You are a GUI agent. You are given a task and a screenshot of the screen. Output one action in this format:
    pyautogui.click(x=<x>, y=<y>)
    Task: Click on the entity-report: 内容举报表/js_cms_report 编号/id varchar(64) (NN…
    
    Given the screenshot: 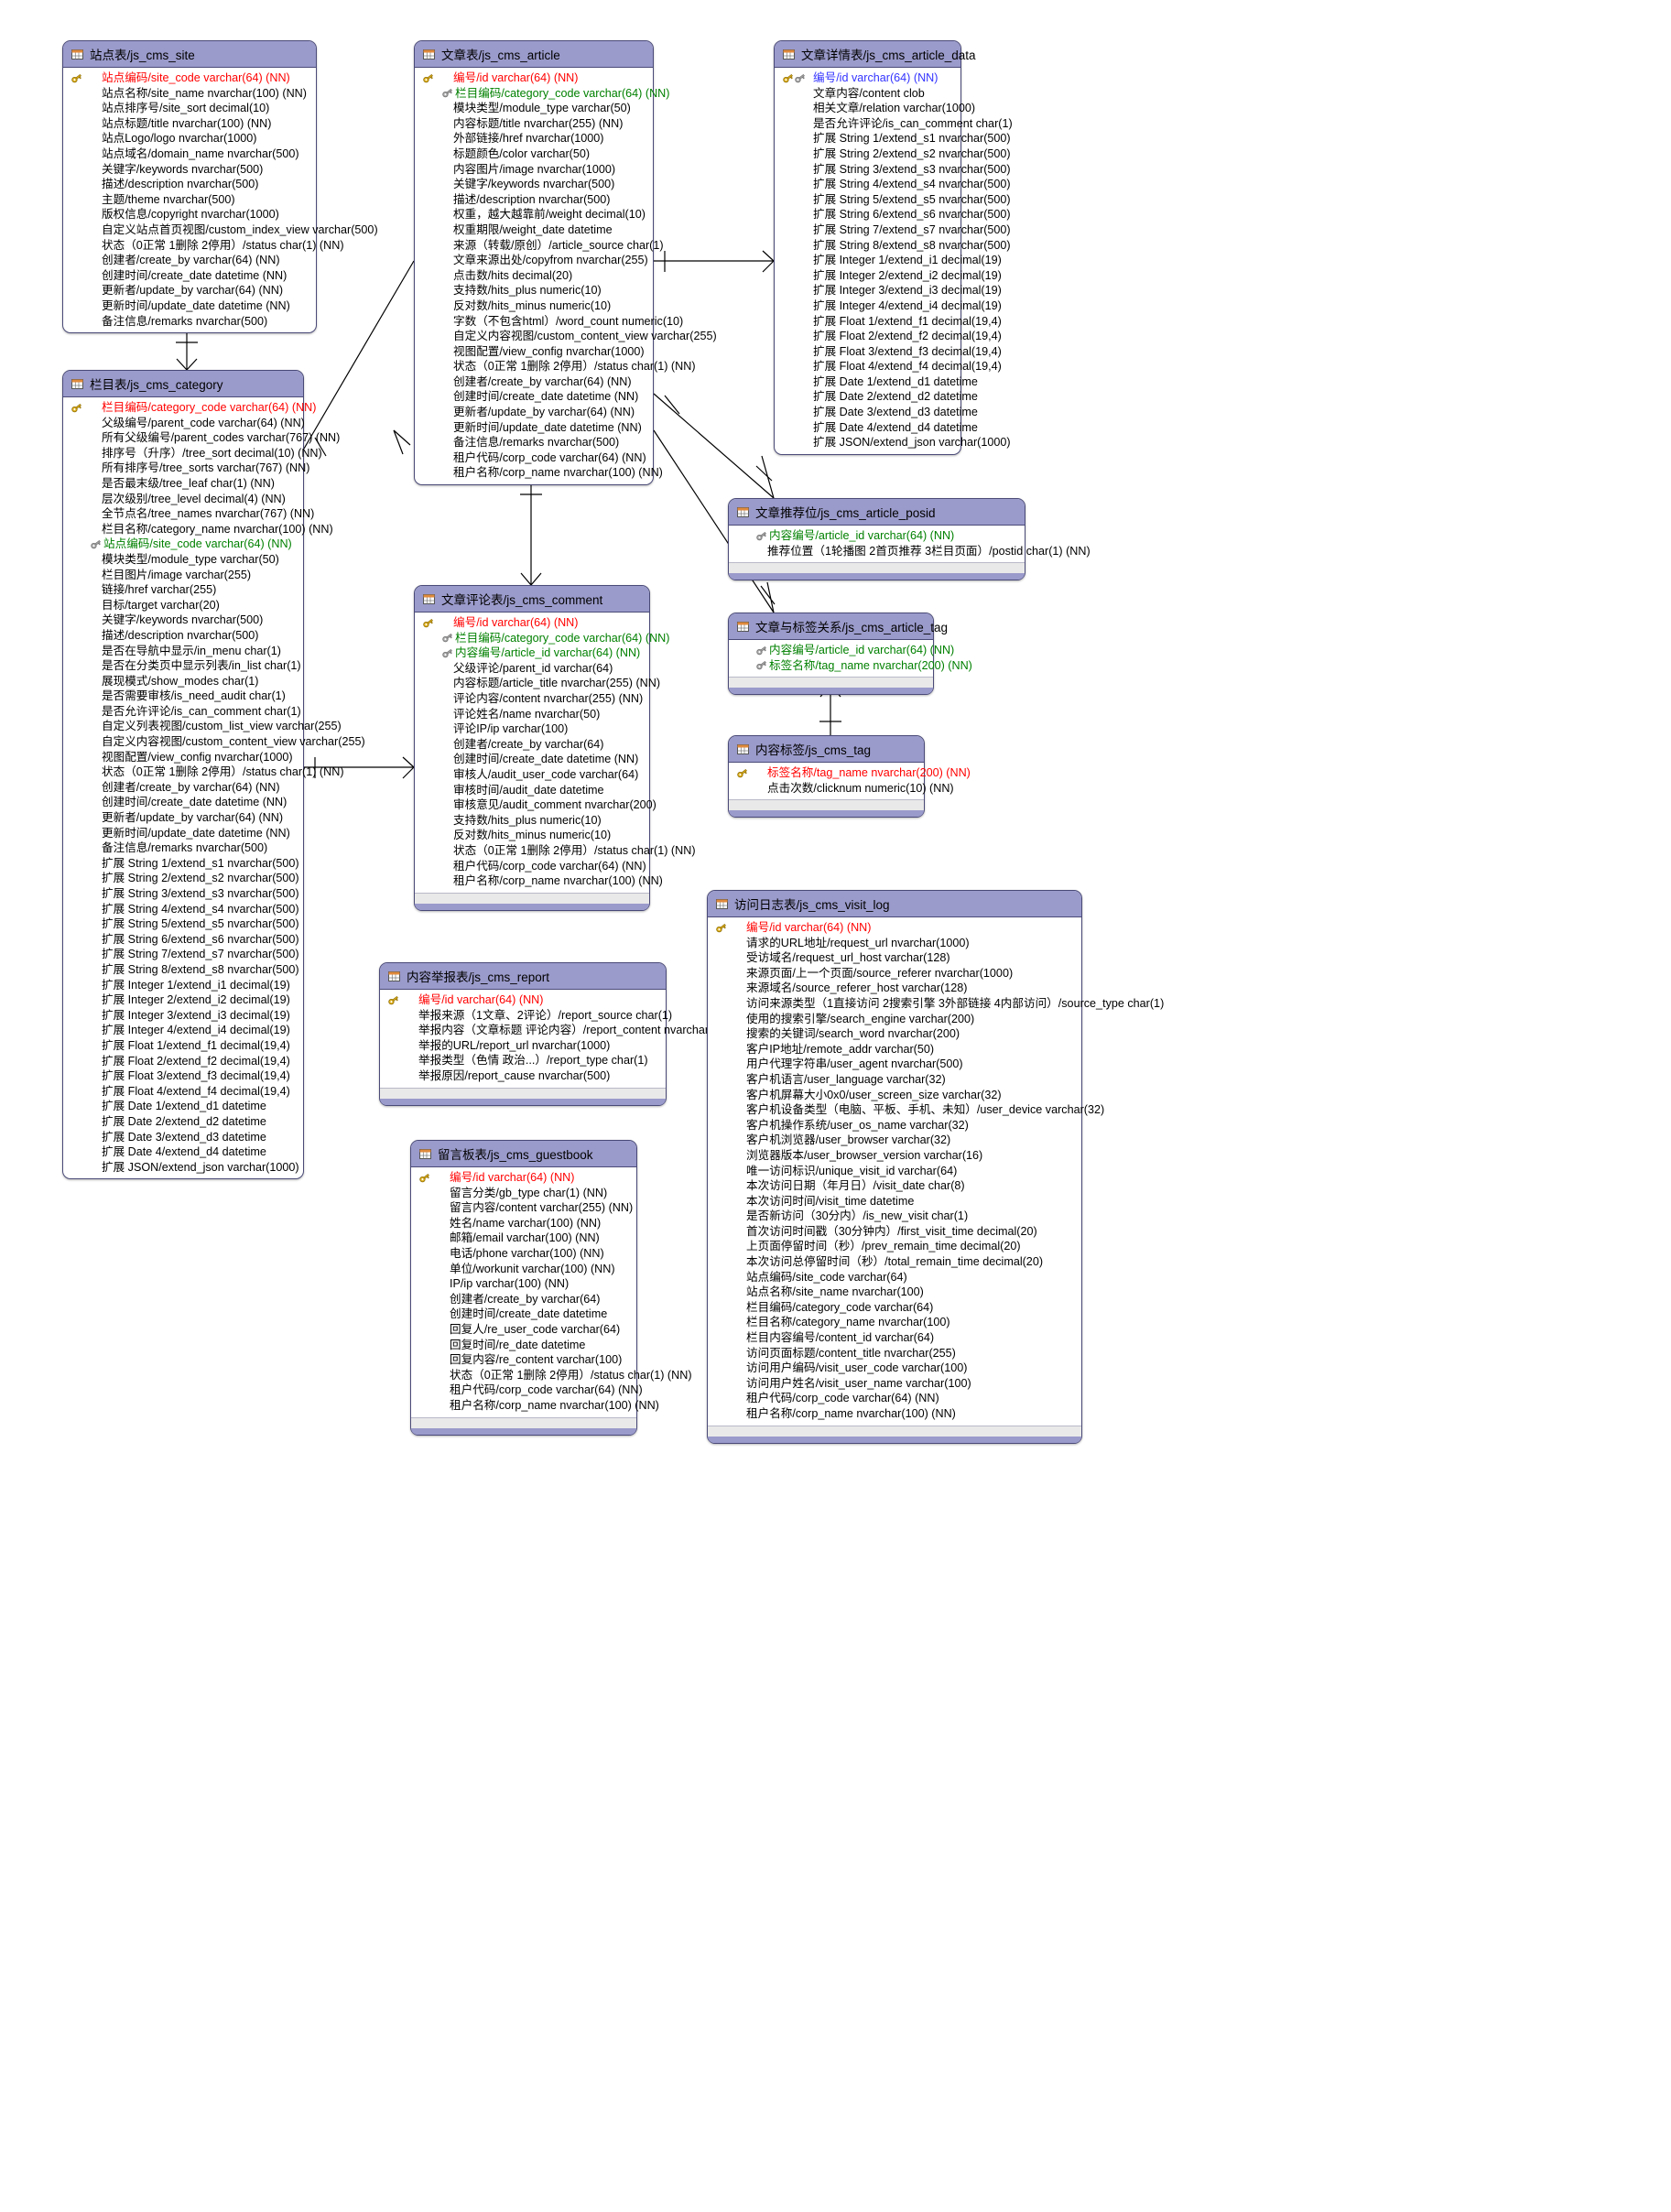 What is the action you would take?
    pyautogui.click(x=557, y=1034)
    